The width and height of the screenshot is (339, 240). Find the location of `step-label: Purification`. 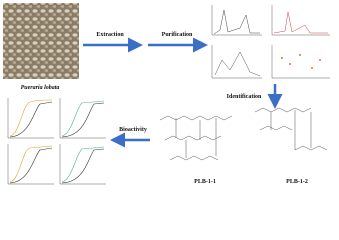

step-label: Purification is located at coordinates (177, 35).